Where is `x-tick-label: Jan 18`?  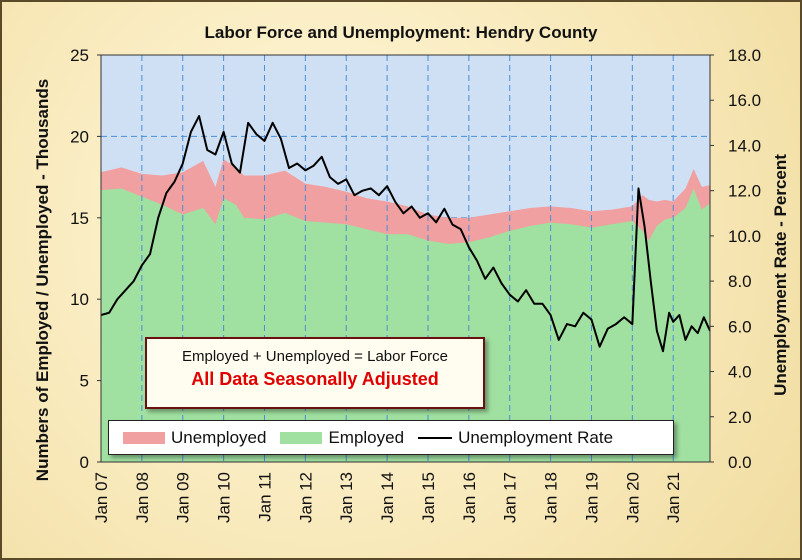 x-tick-label: Jan 18 is located at coordinates (551, 497).